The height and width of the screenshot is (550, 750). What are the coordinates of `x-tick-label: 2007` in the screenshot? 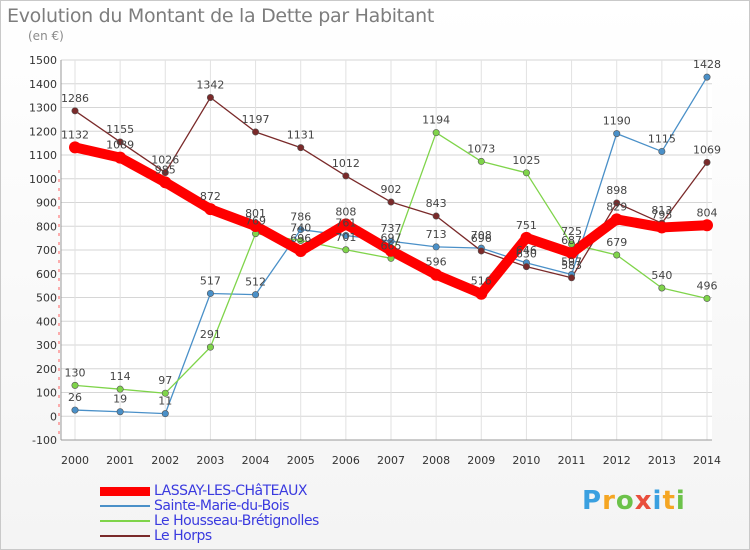 It's located at (391, 460).